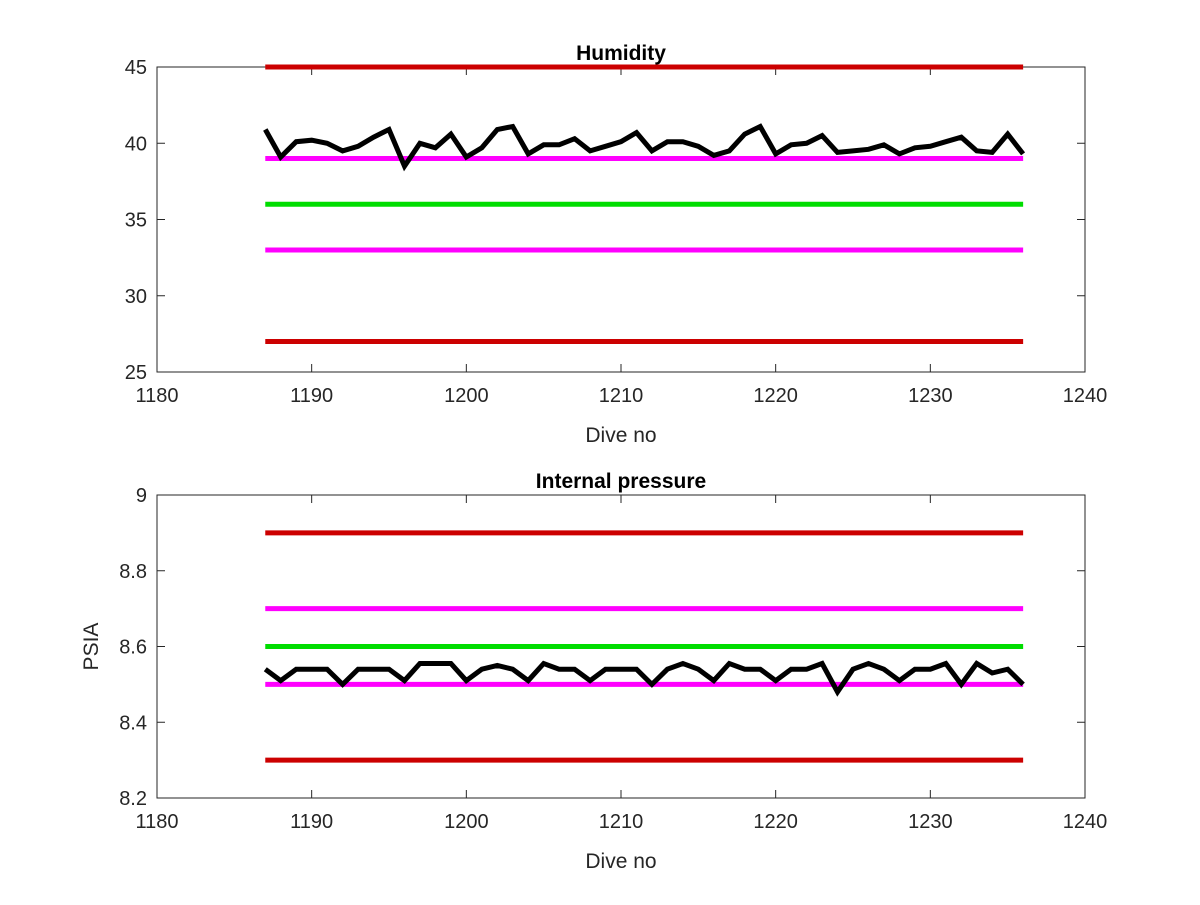  What do you see at coordinates (621, 53) in the screenshot?
I see `chart-title: Humidity` at bounding box center [621, 53].